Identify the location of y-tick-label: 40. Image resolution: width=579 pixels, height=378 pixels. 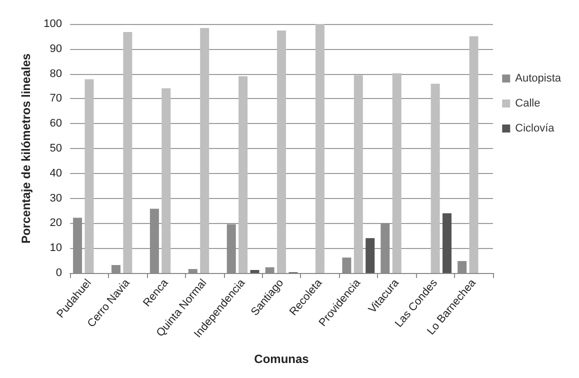
(56, 173).